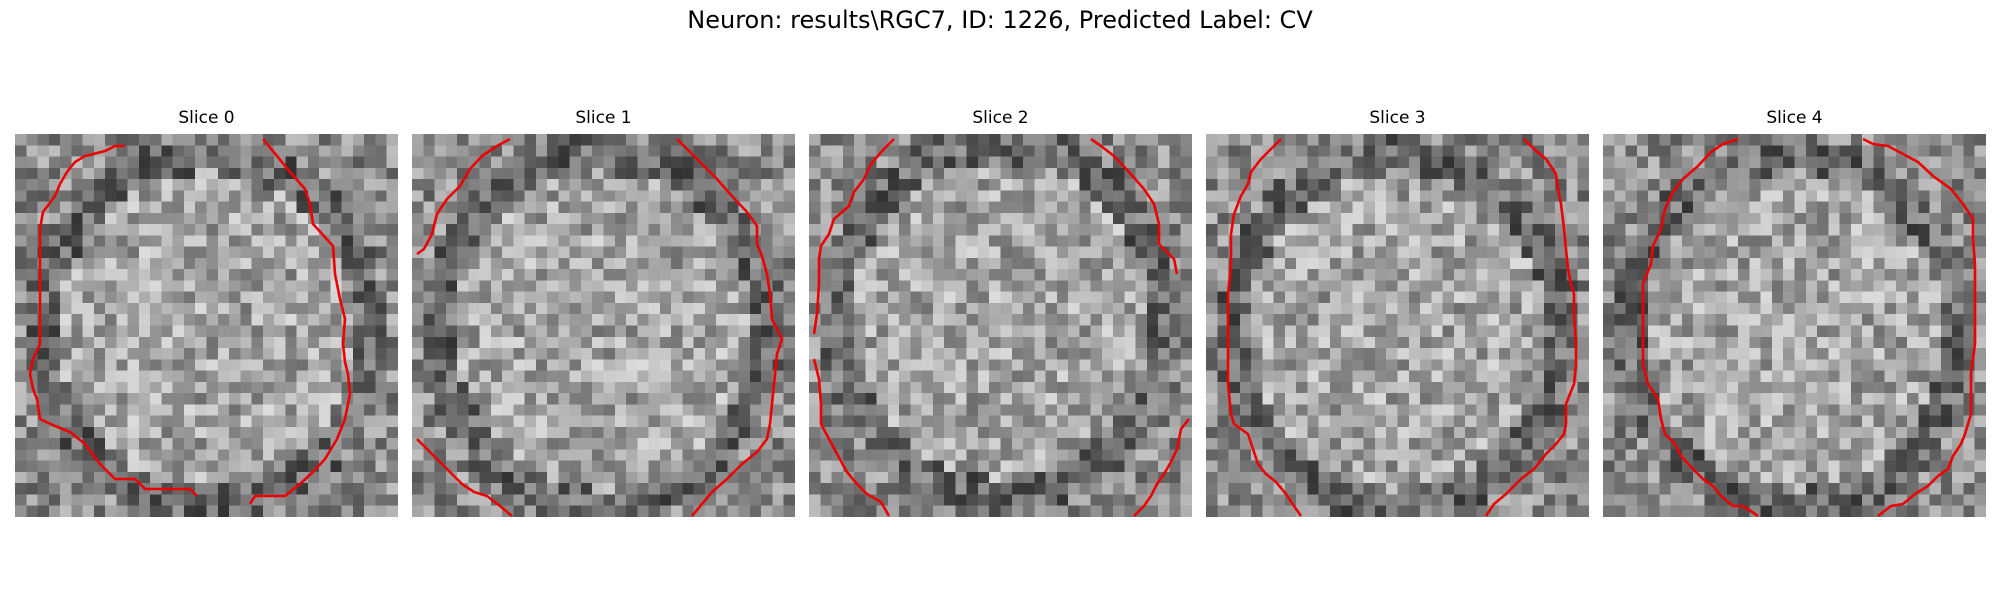 The height and width of the screenshot is (600, 2000). I want to click on slice-title: Slice 0, so click(206, 118).